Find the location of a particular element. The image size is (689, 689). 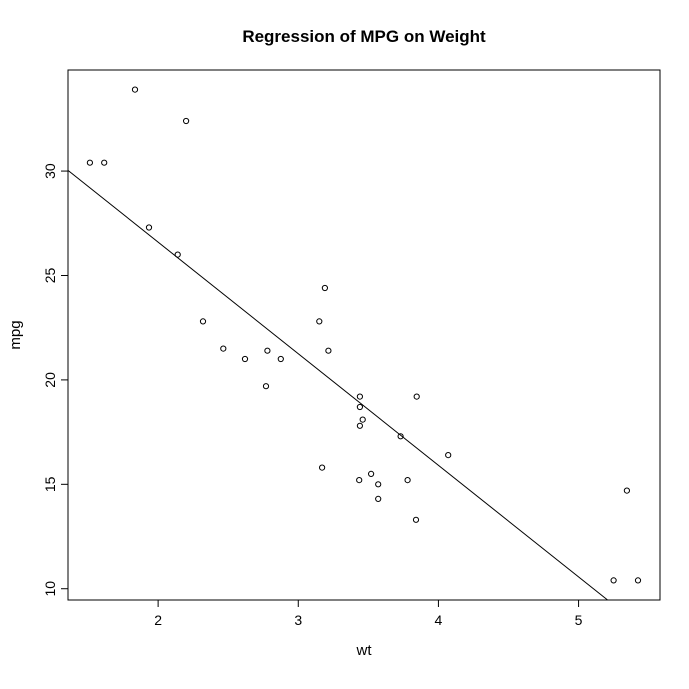

x-tick-label: 4 is located at coordinates (439, 620).